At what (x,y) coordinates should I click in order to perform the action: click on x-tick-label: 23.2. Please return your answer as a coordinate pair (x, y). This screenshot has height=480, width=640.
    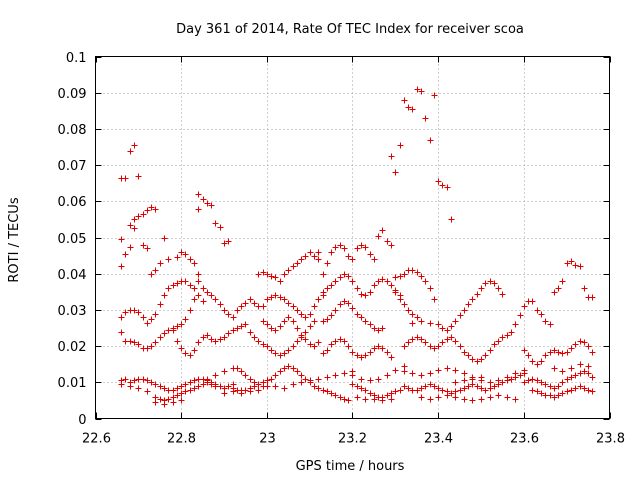
    Looking at the image, I should click on (352, 439).